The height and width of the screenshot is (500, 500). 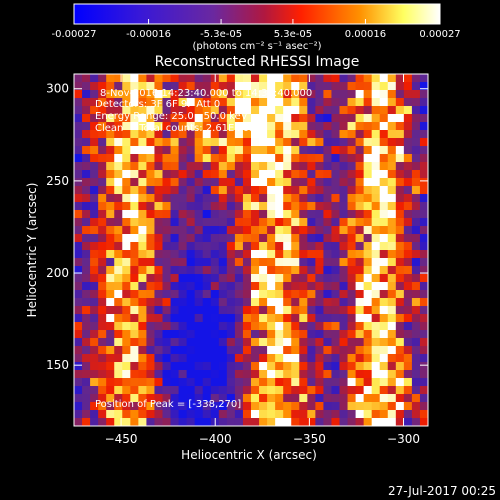 I want to click on y-tick-label: 200, so click(x=57, y=273).